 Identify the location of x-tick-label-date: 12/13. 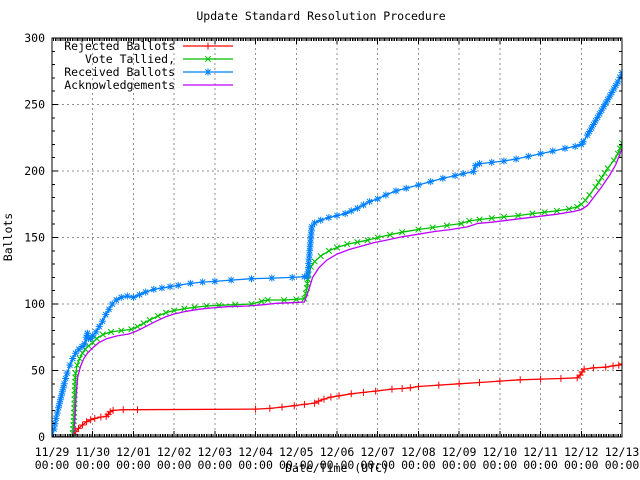
(622, 452).